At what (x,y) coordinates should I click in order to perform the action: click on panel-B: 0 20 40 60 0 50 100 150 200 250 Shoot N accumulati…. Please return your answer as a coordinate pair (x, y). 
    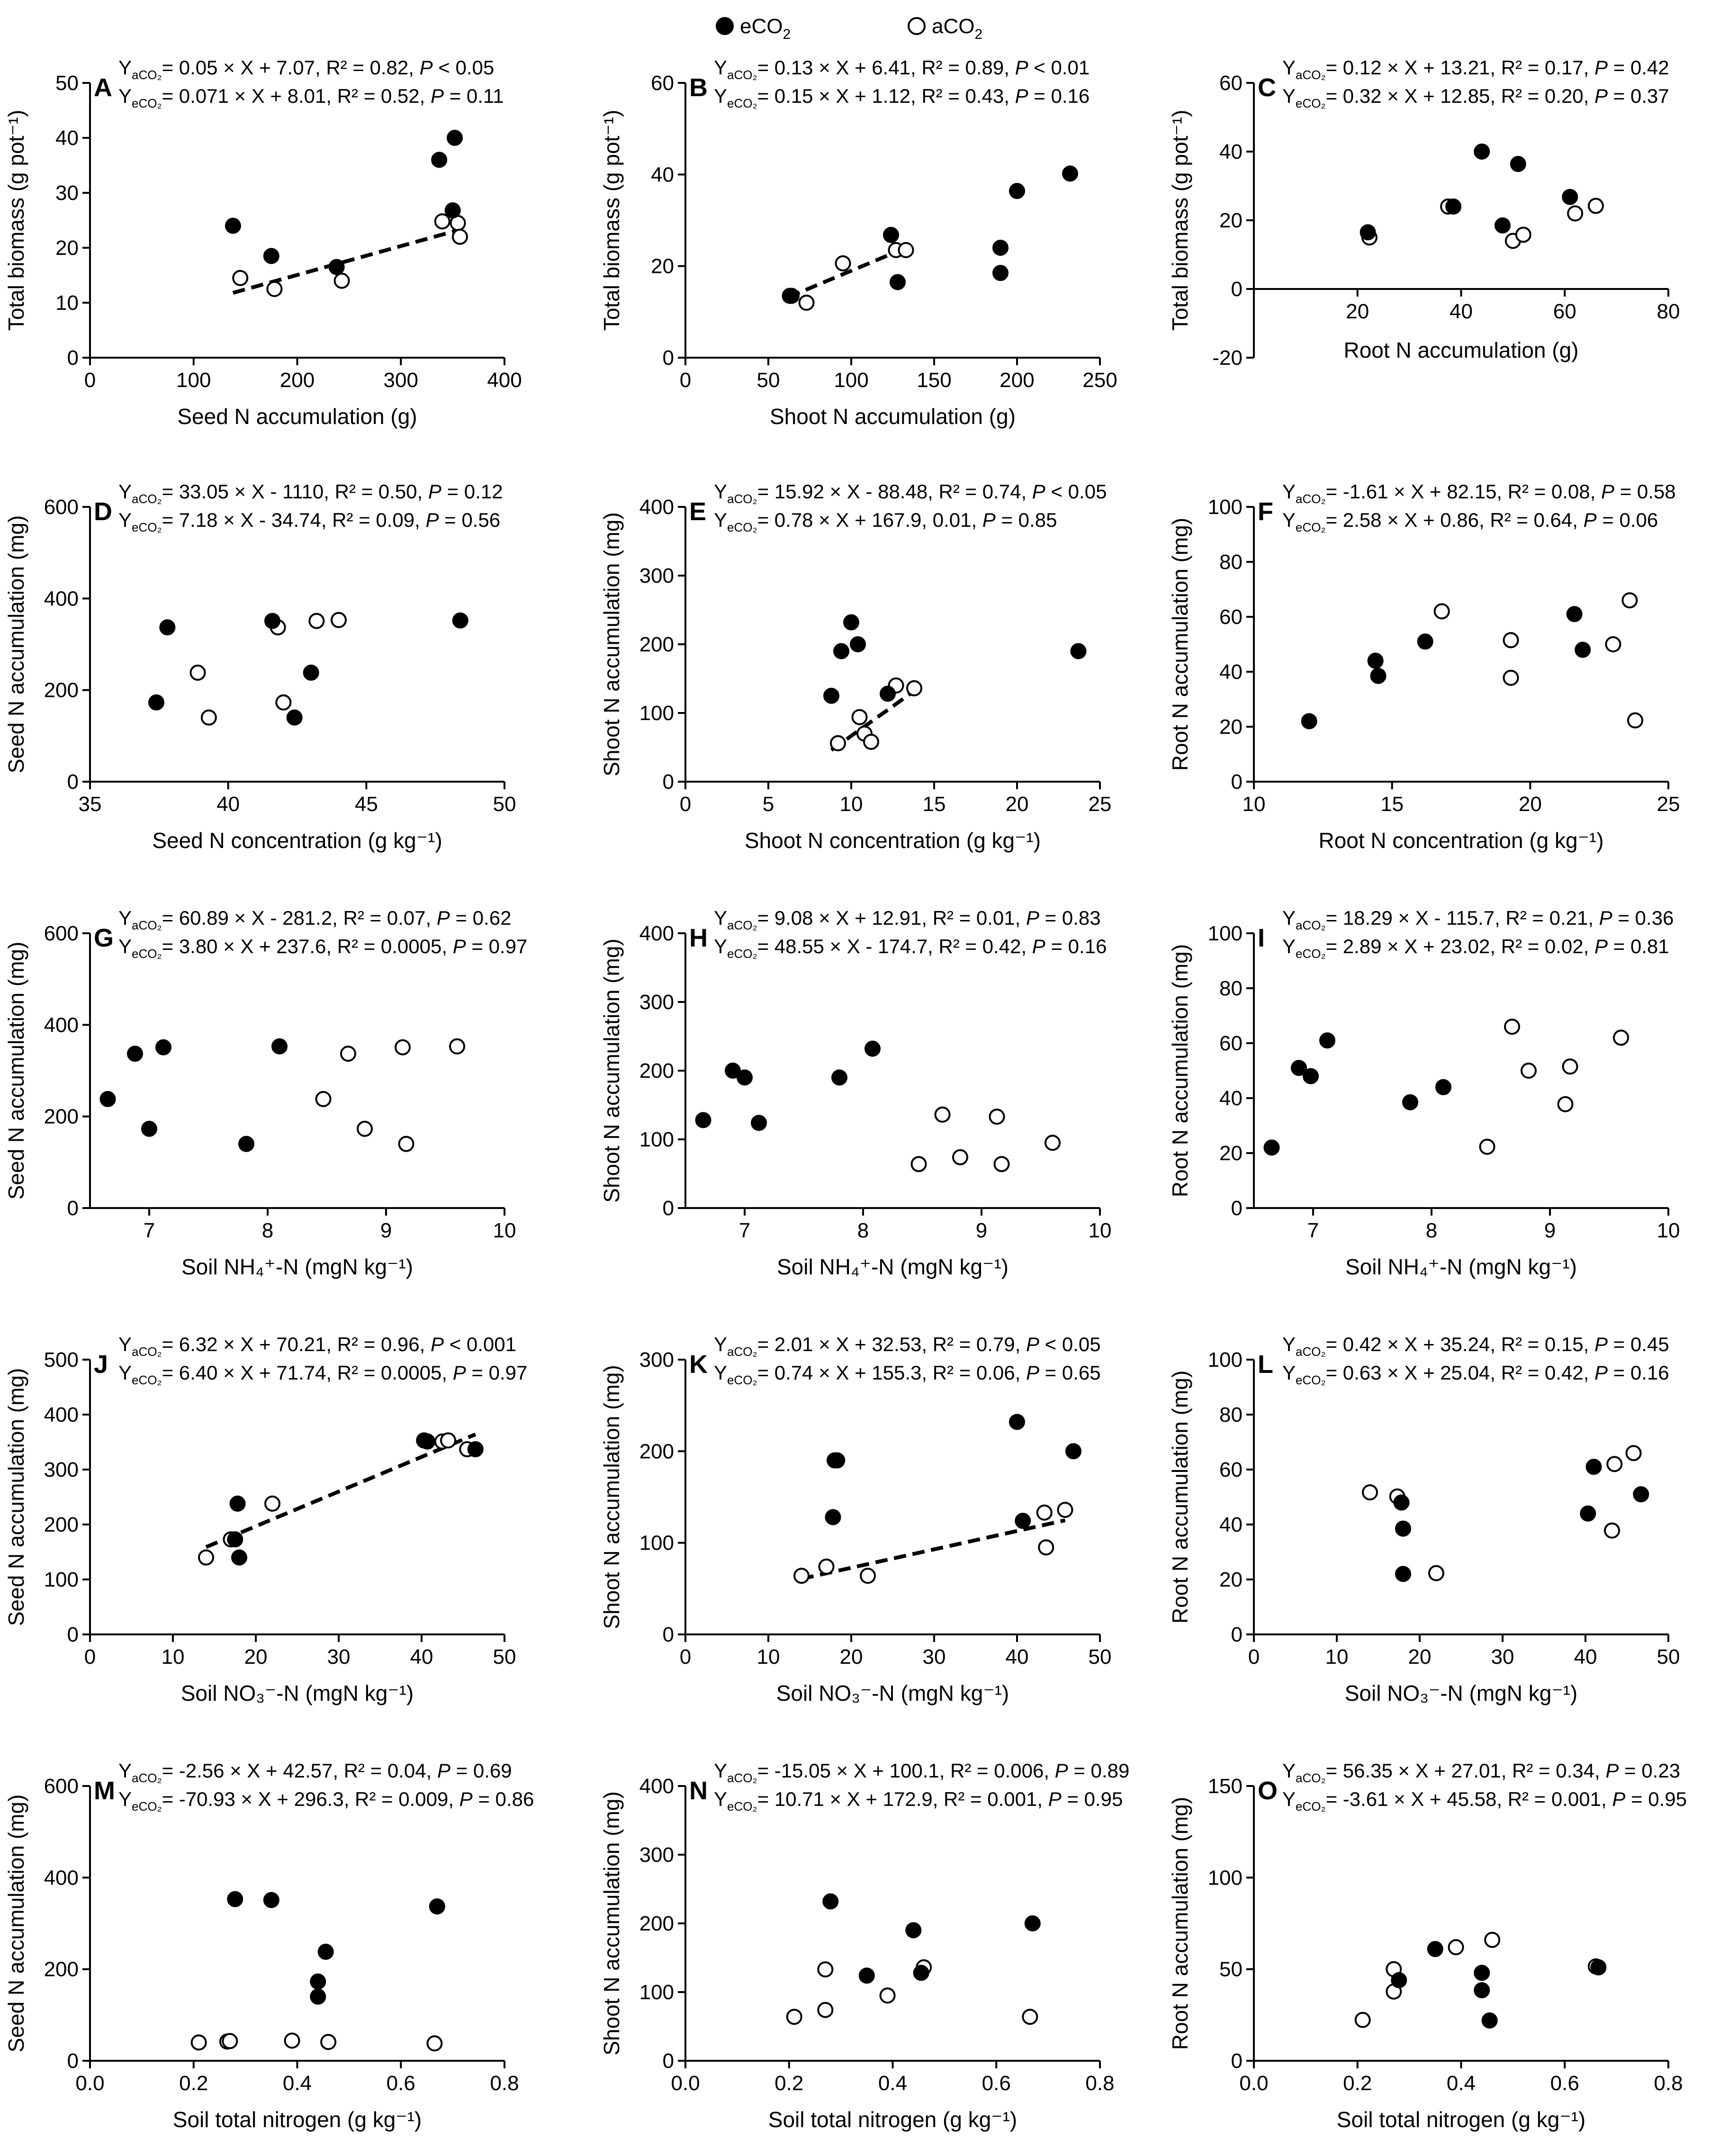
    Looking at the image, I should click on (858, 242).